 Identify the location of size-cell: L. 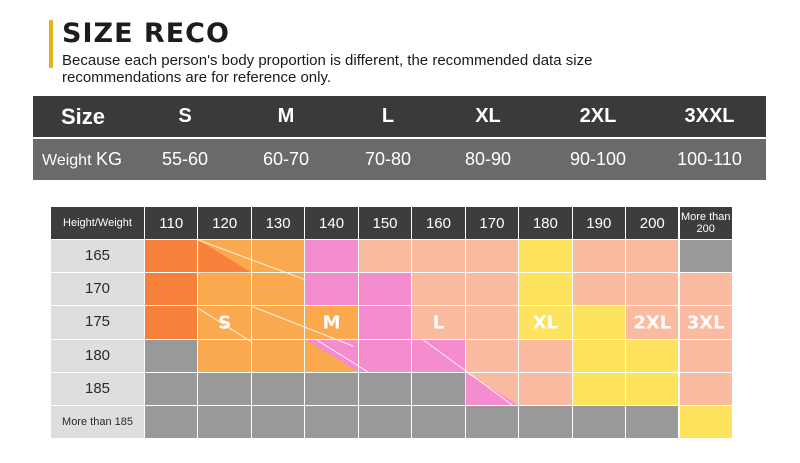
(388, 117).